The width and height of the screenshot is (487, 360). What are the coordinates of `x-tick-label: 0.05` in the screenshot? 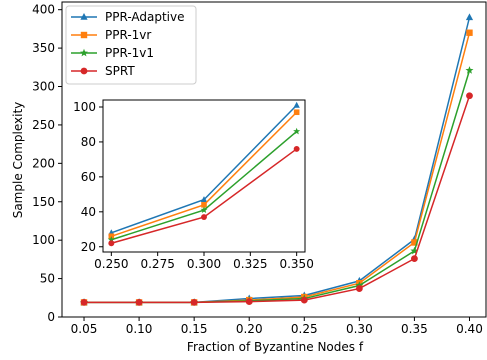 It's located at (84, 329).